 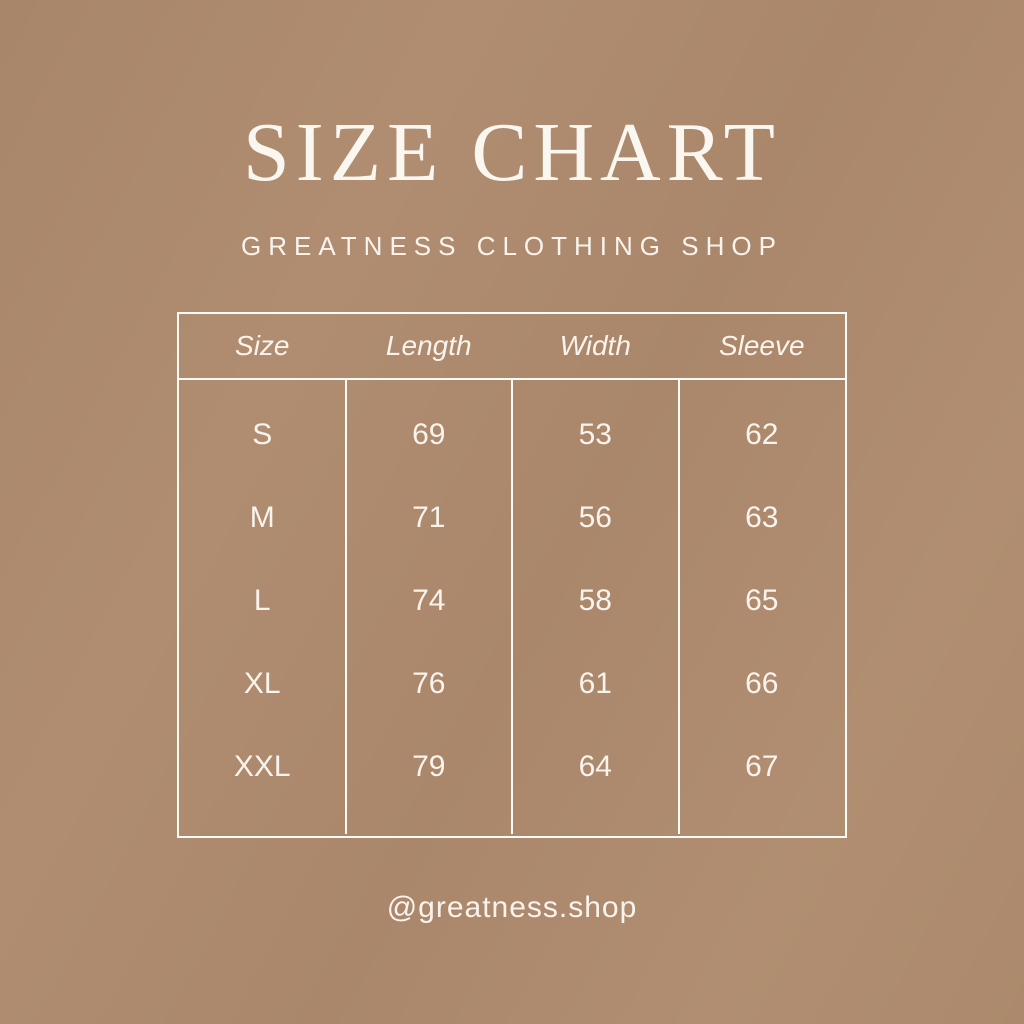 I want to click on measurement-cell: 79, so click(x=429, y=766).